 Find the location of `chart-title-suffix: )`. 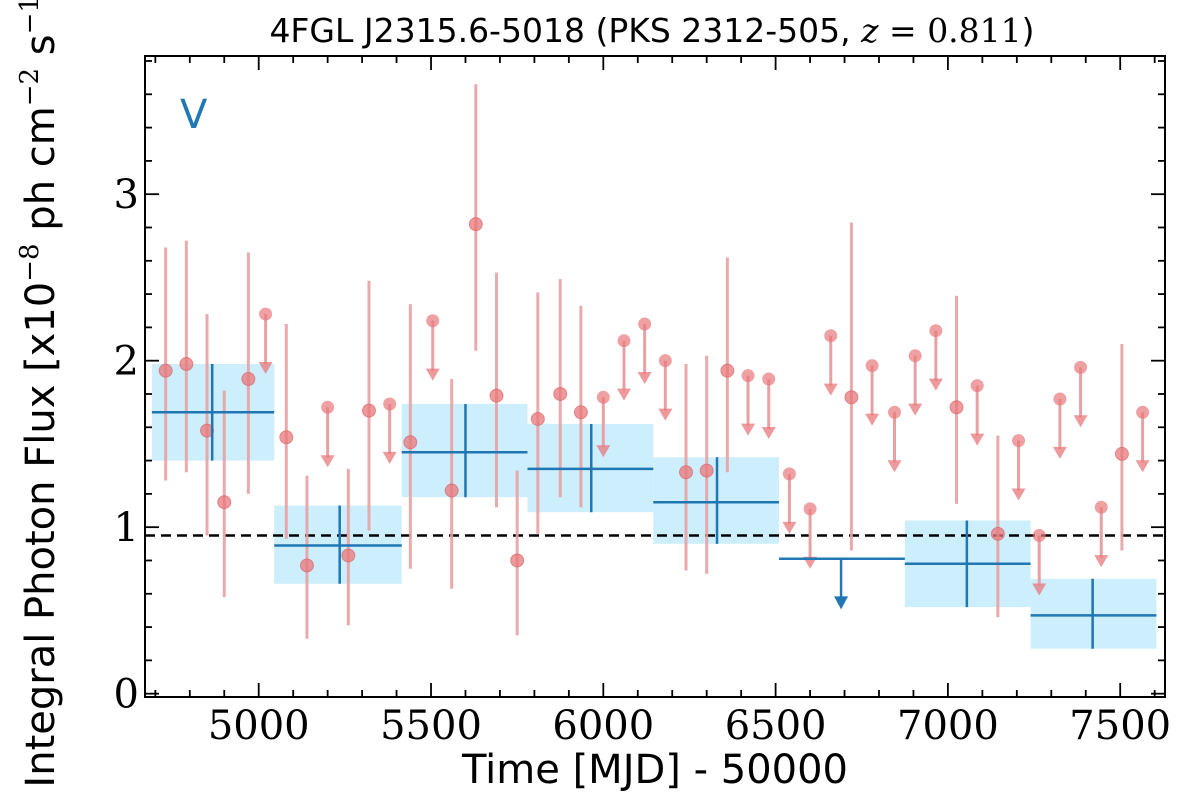

chart-title-suffix: ) is located at coordinates (1028, 30).